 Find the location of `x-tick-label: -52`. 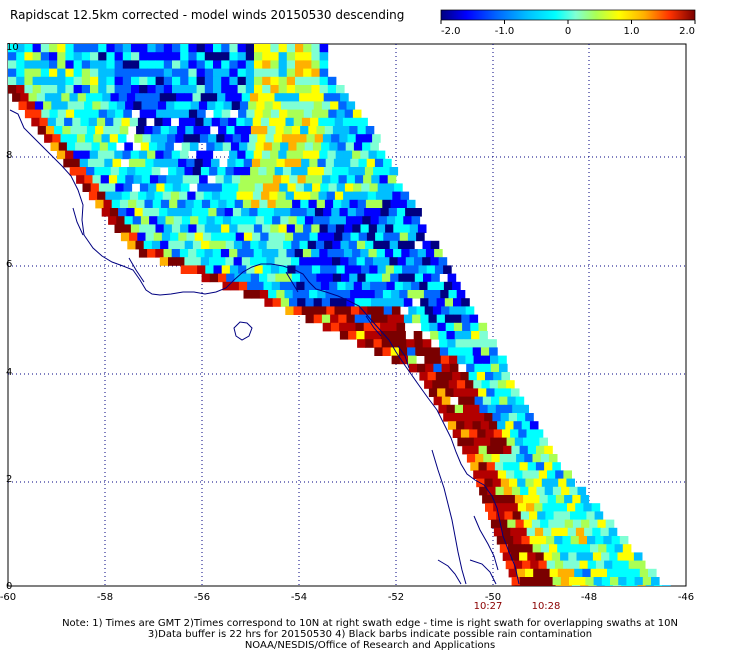

x-tick-label: -52 is located at coordinates (396, 597).